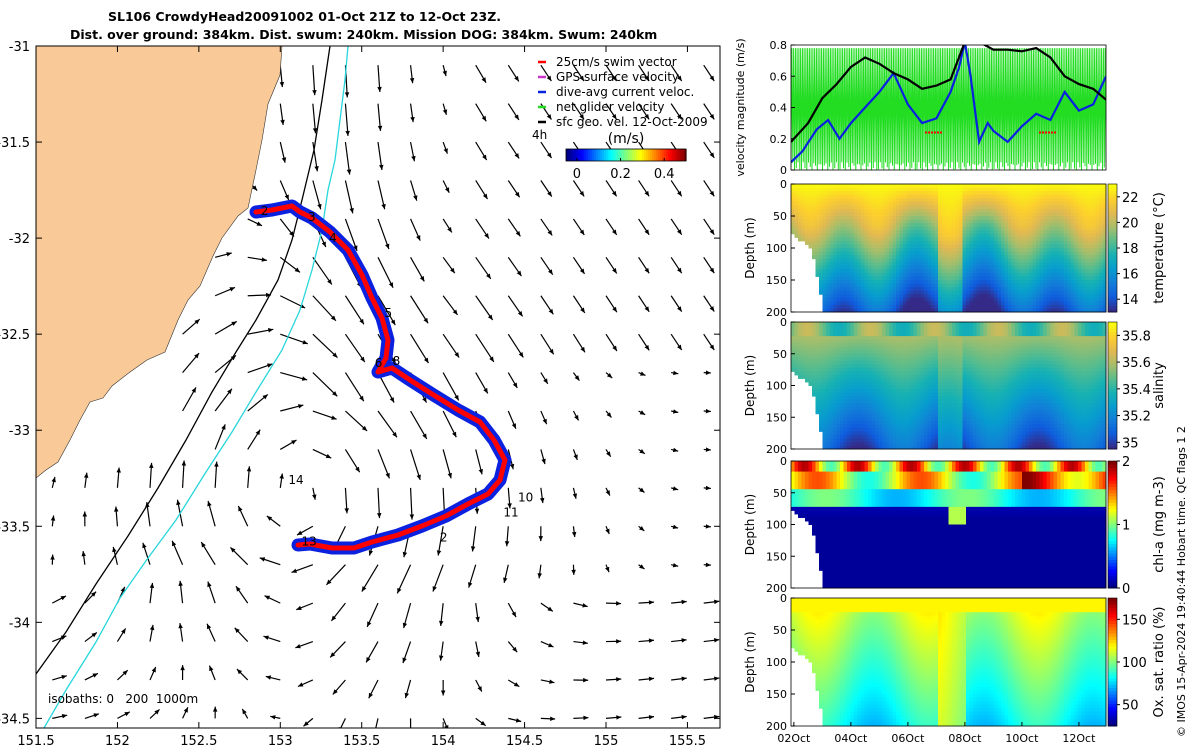  What do you see at coordinates (35, 741) in the screenshot?
I see `map-x-tick-label: 151.5` at bounding box center [35, 741].